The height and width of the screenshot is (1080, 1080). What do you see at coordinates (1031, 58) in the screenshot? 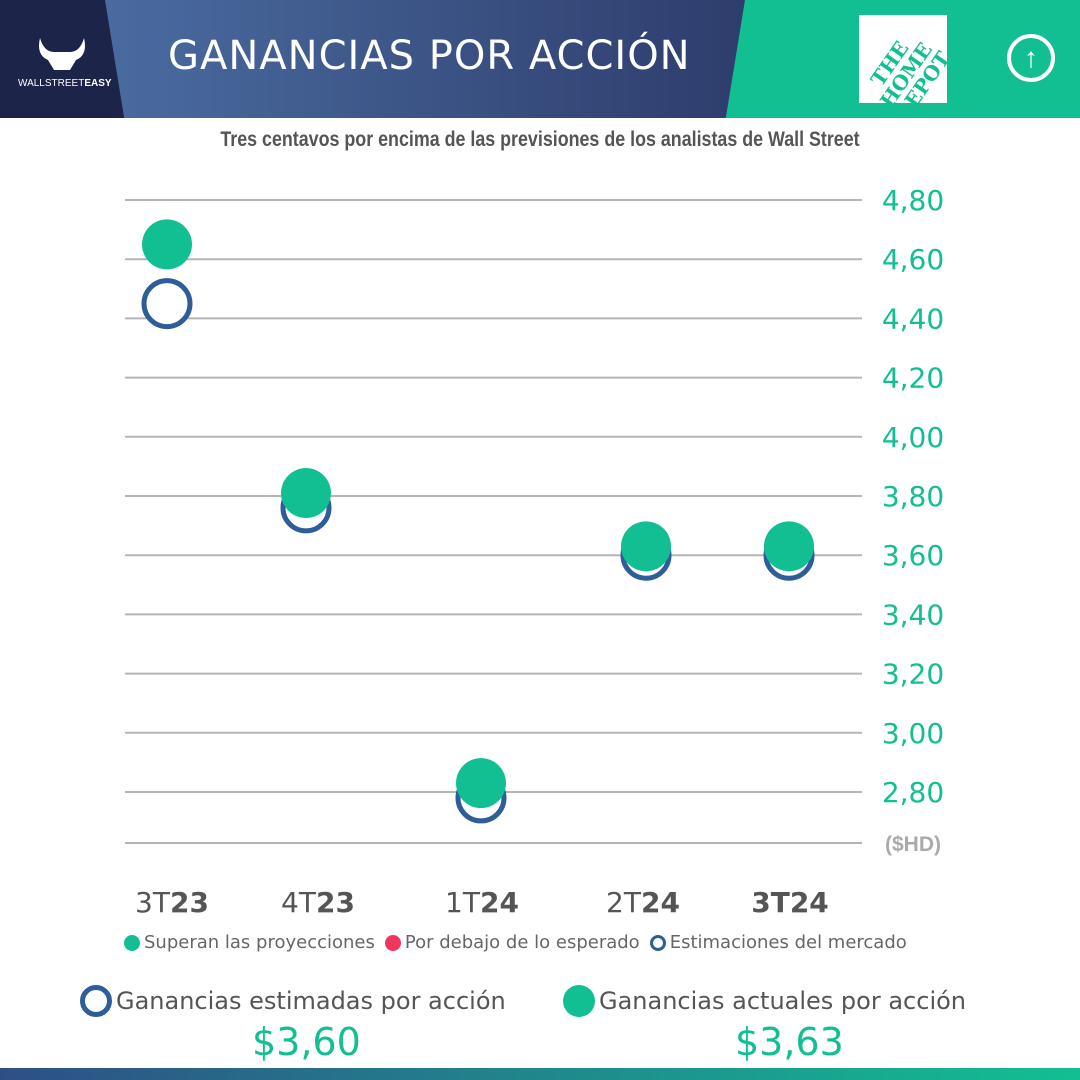
I see `arrow-up-circle-icon: ↑` at bounding box center [1031, 58].